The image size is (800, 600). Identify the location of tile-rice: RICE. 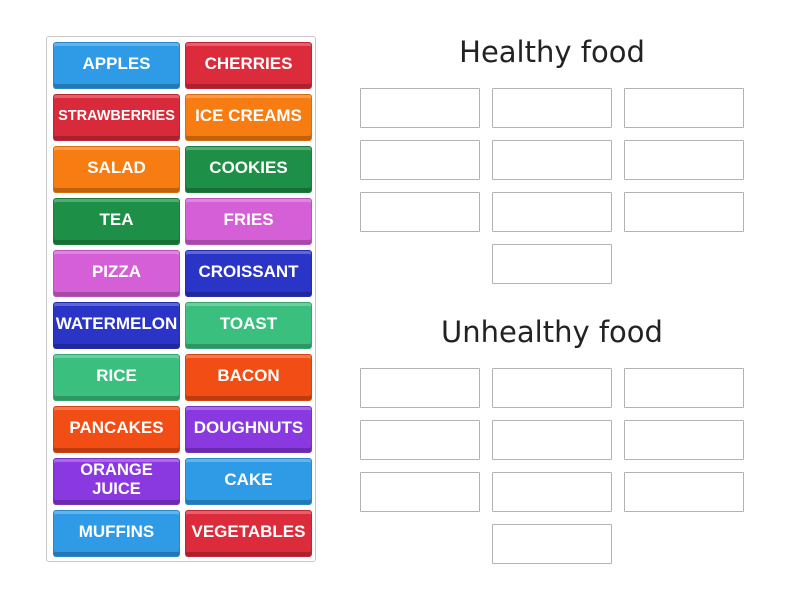
(116, 377).